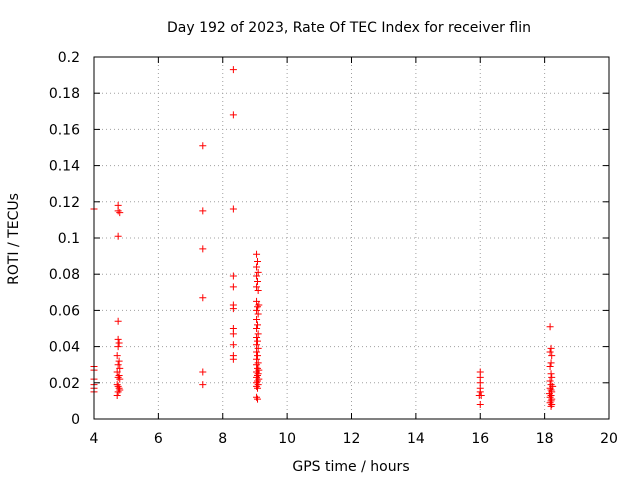 This screenshot has height=480, width=640. What do you see at coordinates (69, 239) in the screenshot?
I see `y-tick-label: 0.1` at bounding box center [69, 239].